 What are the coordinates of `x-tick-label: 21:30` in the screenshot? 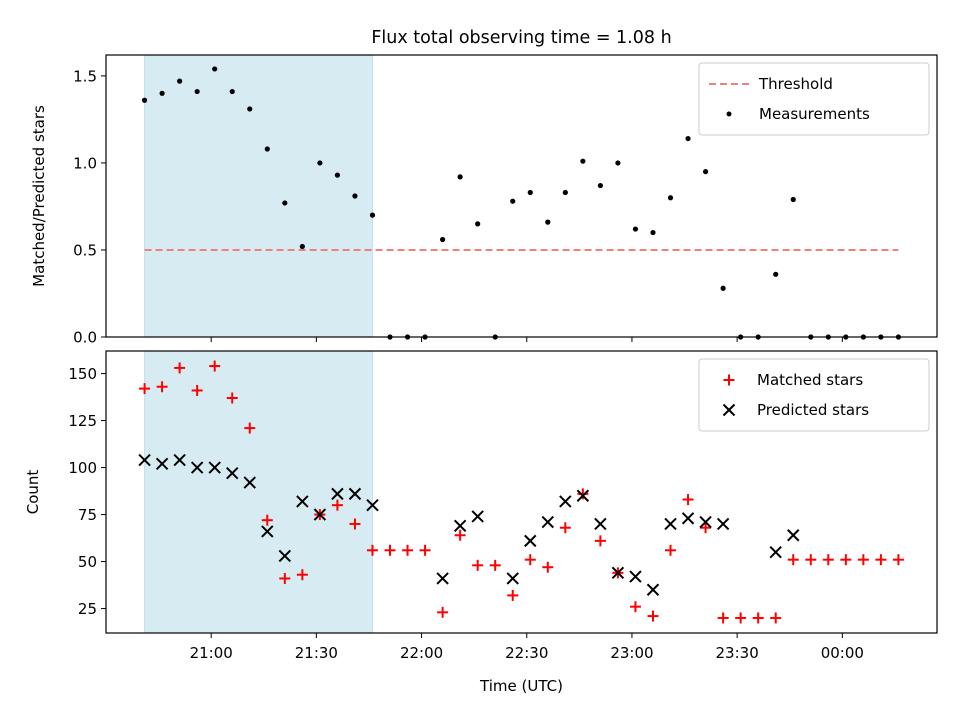 It's located at (316, 653).